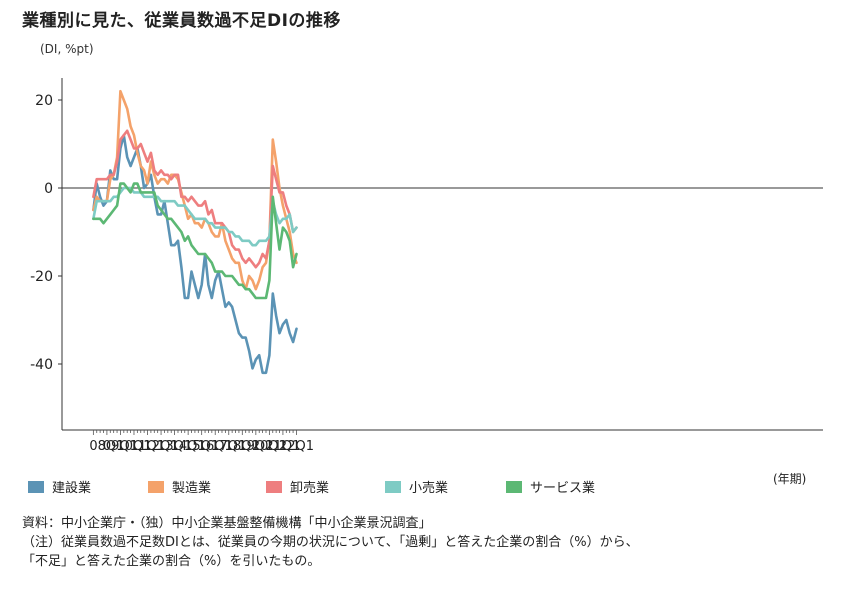  What do you see at coordinates (242, 446) in the screenshot?
I see `x-tick-label: 18Q1` at bounding box center [242, 446].